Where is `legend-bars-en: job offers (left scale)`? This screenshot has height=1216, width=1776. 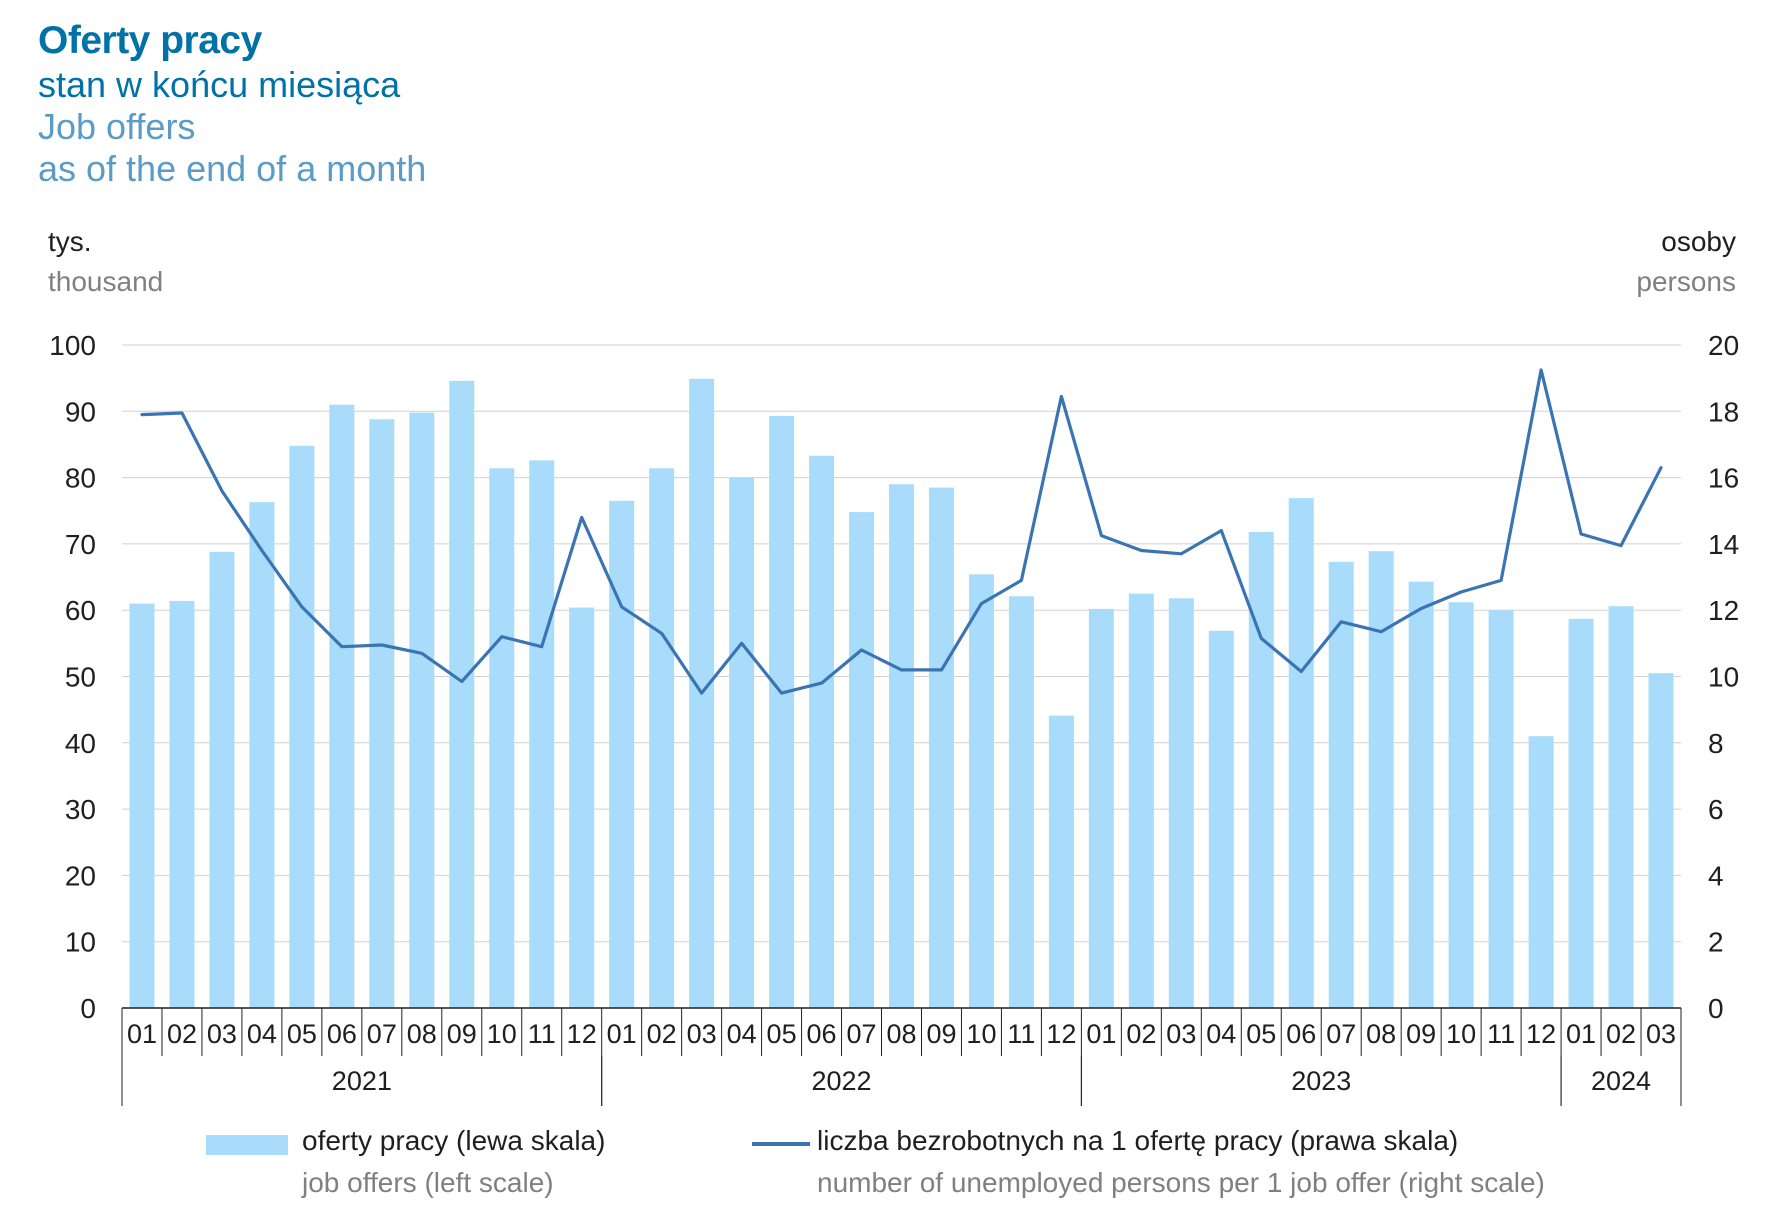
legend-bars-en: job offers (left scale) is located at coordinates (428, 1182).